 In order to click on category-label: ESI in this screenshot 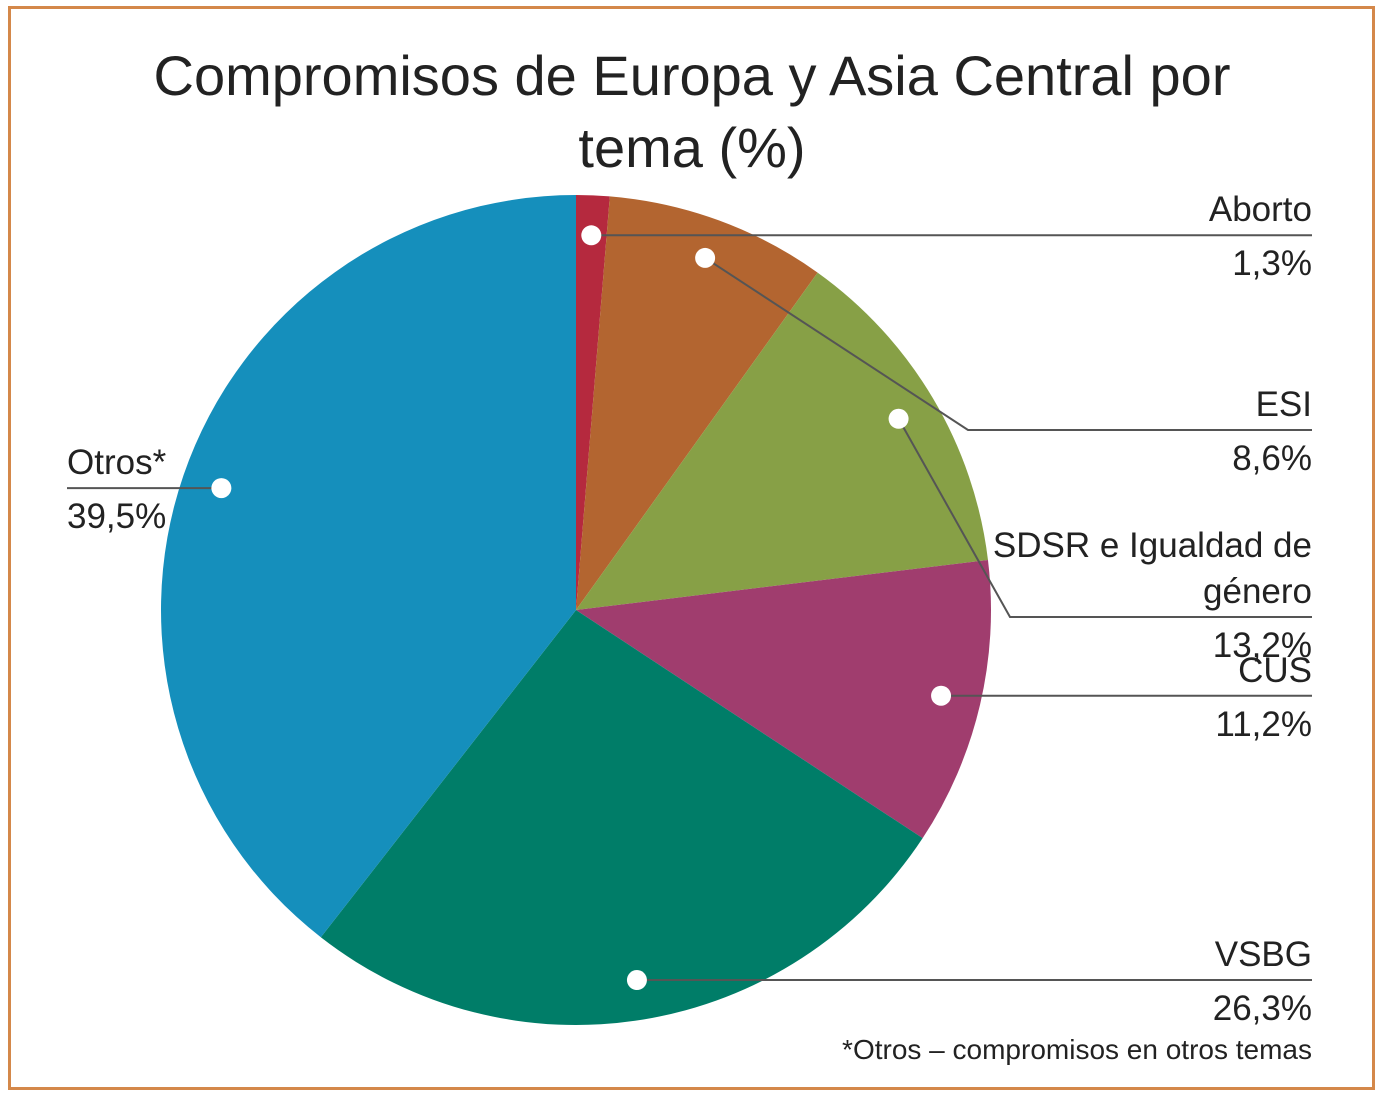, I will do `click(1283, 404)`.